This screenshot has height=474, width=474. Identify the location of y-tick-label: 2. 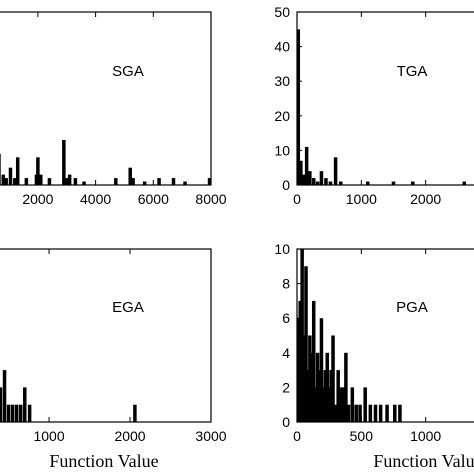
(286, 387).